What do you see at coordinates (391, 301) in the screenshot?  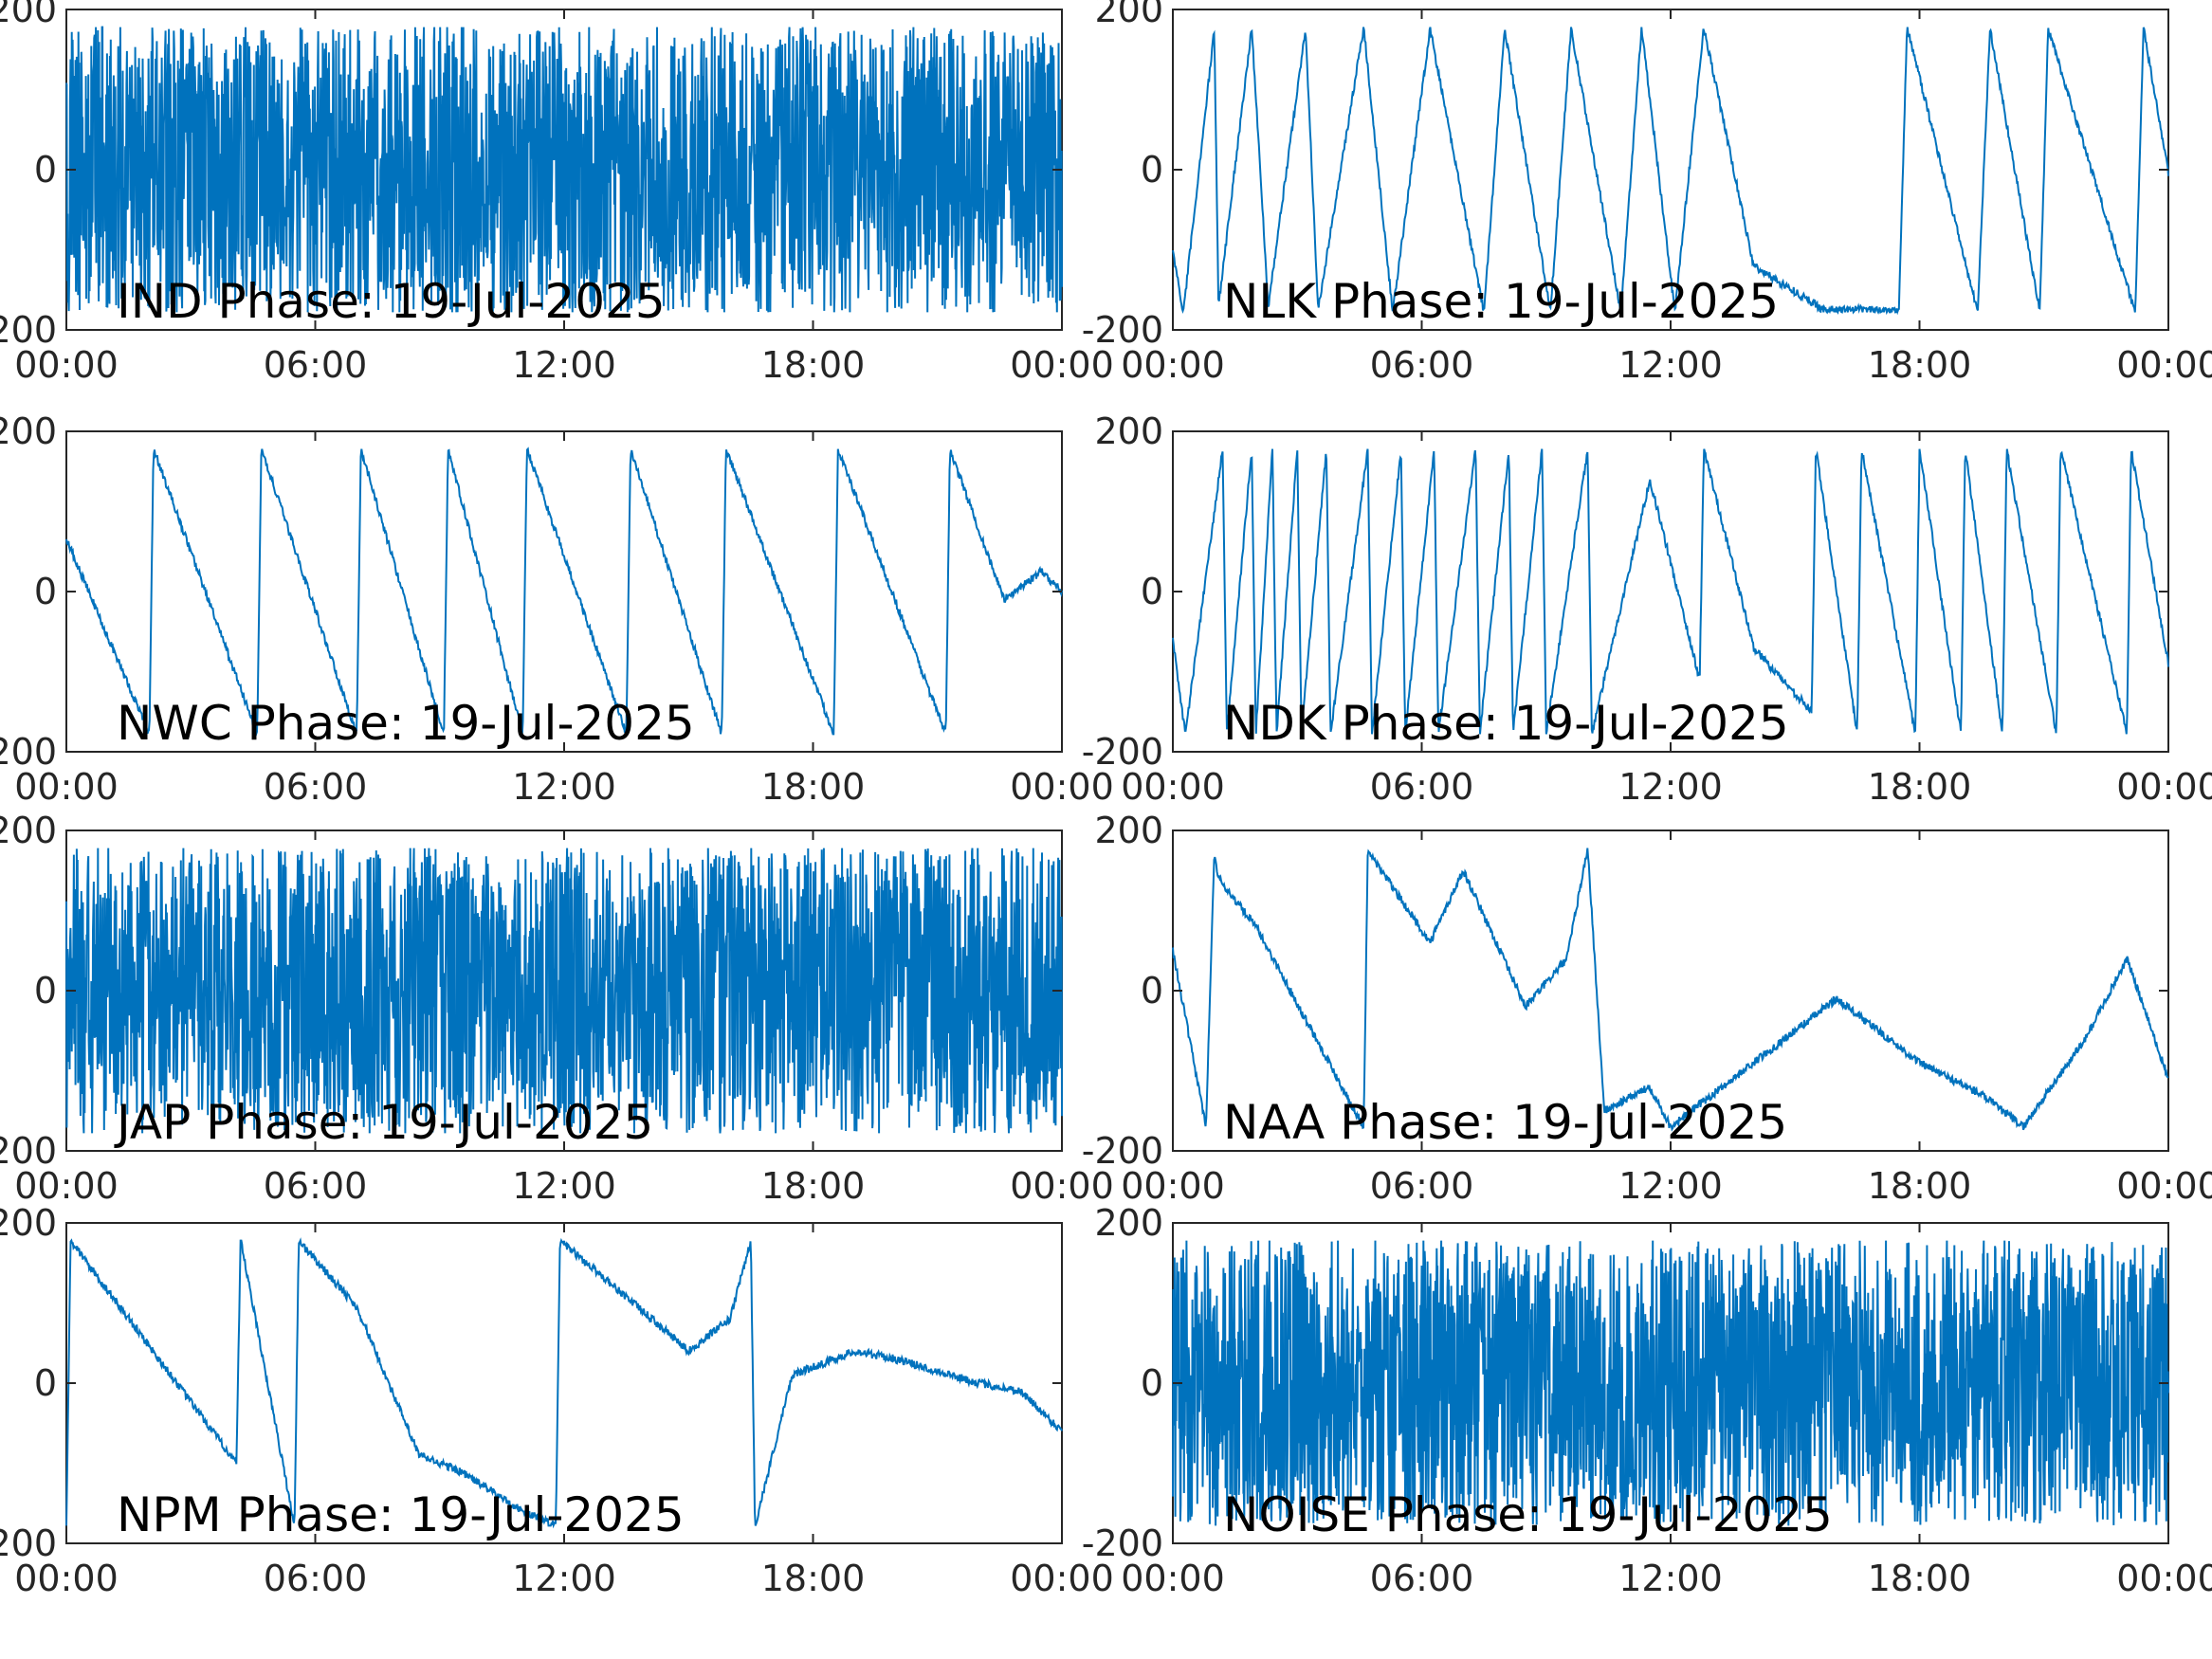 I see `panel-title: IND Phase: 19-Jul-2025` at bounding box center [391, 301].